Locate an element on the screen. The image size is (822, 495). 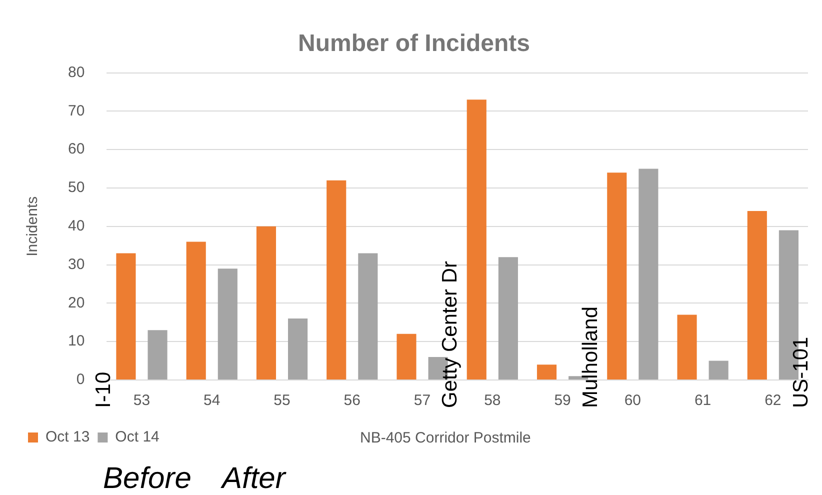
y-axis-title: Incidents is located at coordinates (33, 226).